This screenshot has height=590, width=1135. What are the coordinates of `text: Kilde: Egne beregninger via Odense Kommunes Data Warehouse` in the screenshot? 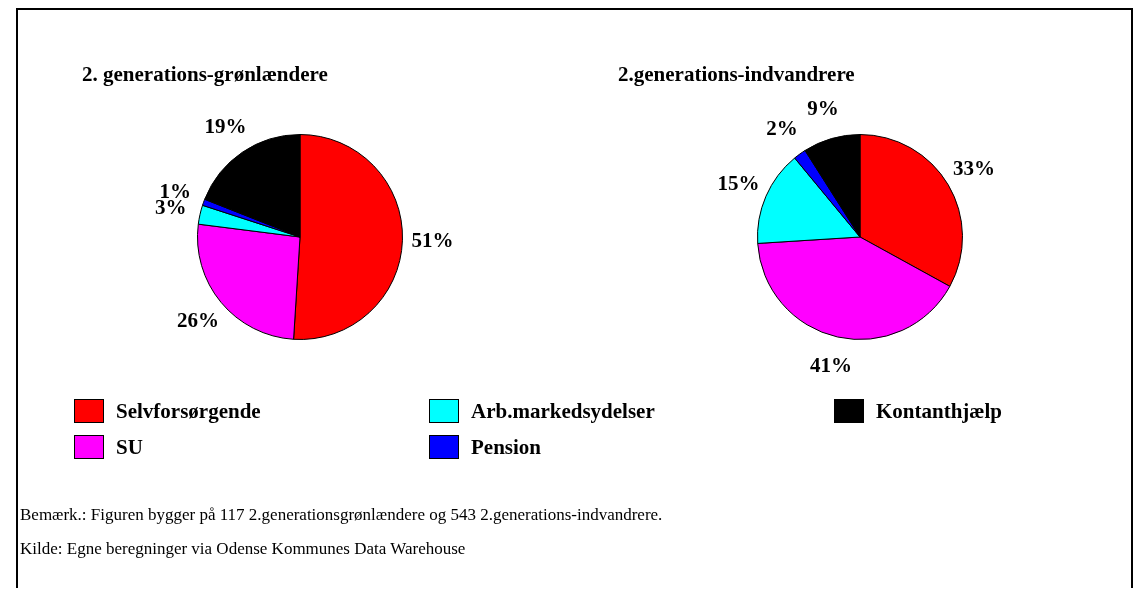 It's located at (243, 549).